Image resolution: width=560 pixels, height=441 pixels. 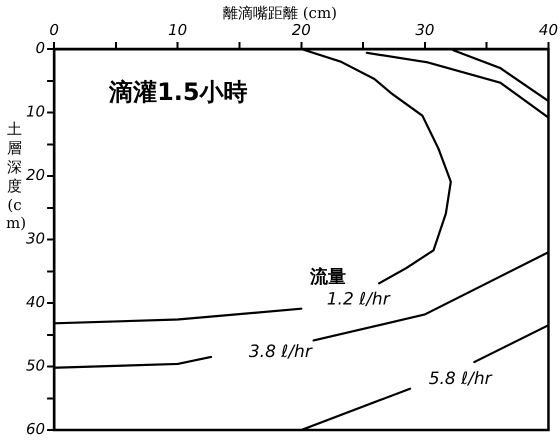 What do you see at coordinates (36, 429) in the screenshot?
I see `y-tick-label: 60` at bounding box center [36, 429].